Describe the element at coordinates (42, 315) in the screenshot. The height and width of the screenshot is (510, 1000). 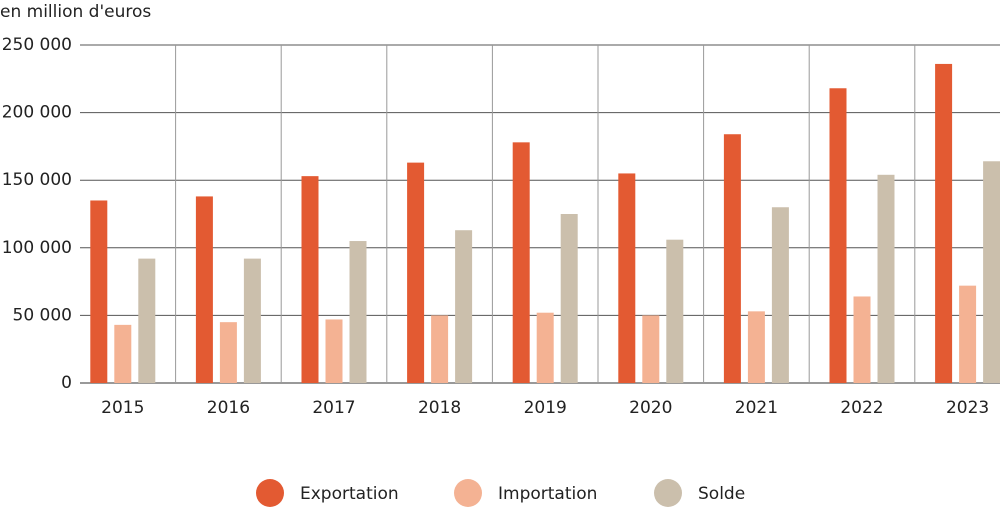
I see `y-tick-label: 50 000` at that location.